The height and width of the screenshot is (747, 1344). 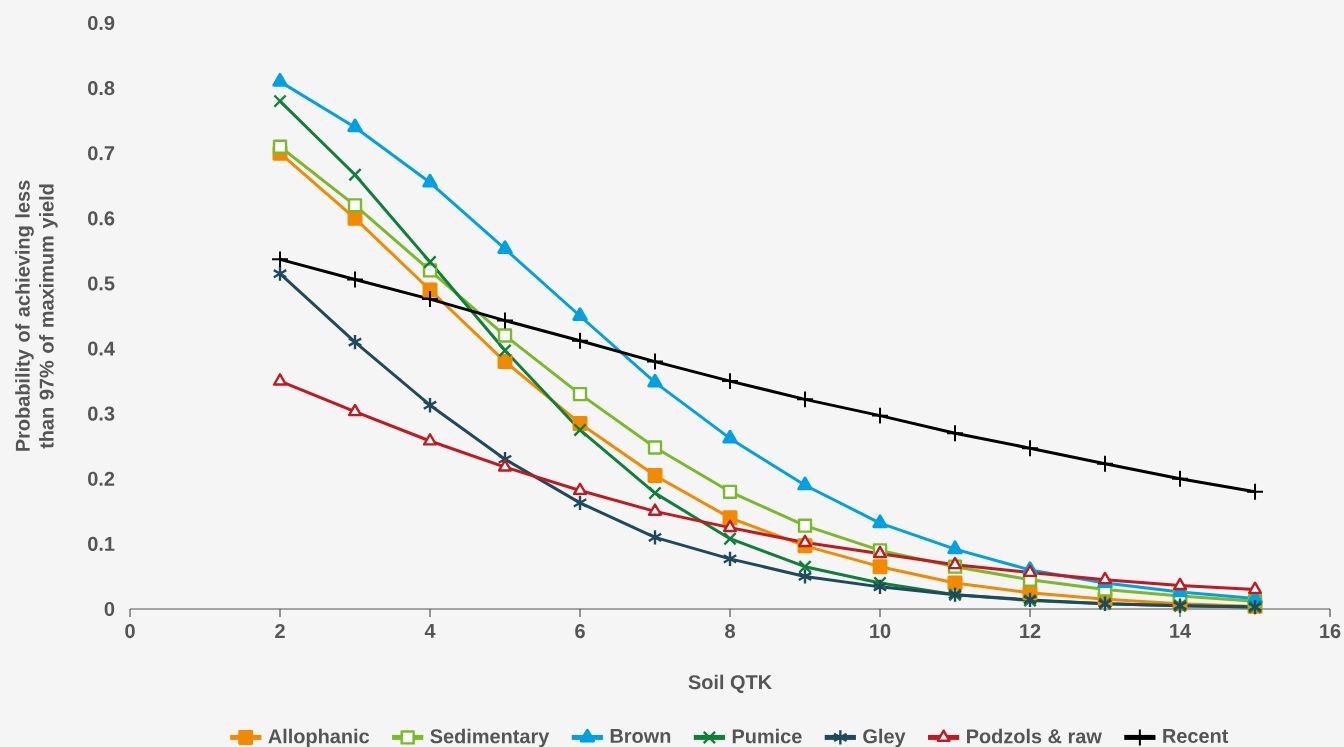 What do you see at coordinates (101, 218) in the screenshot?
I see `y-tick-label: 0.6` at bounding box center [101, 218].